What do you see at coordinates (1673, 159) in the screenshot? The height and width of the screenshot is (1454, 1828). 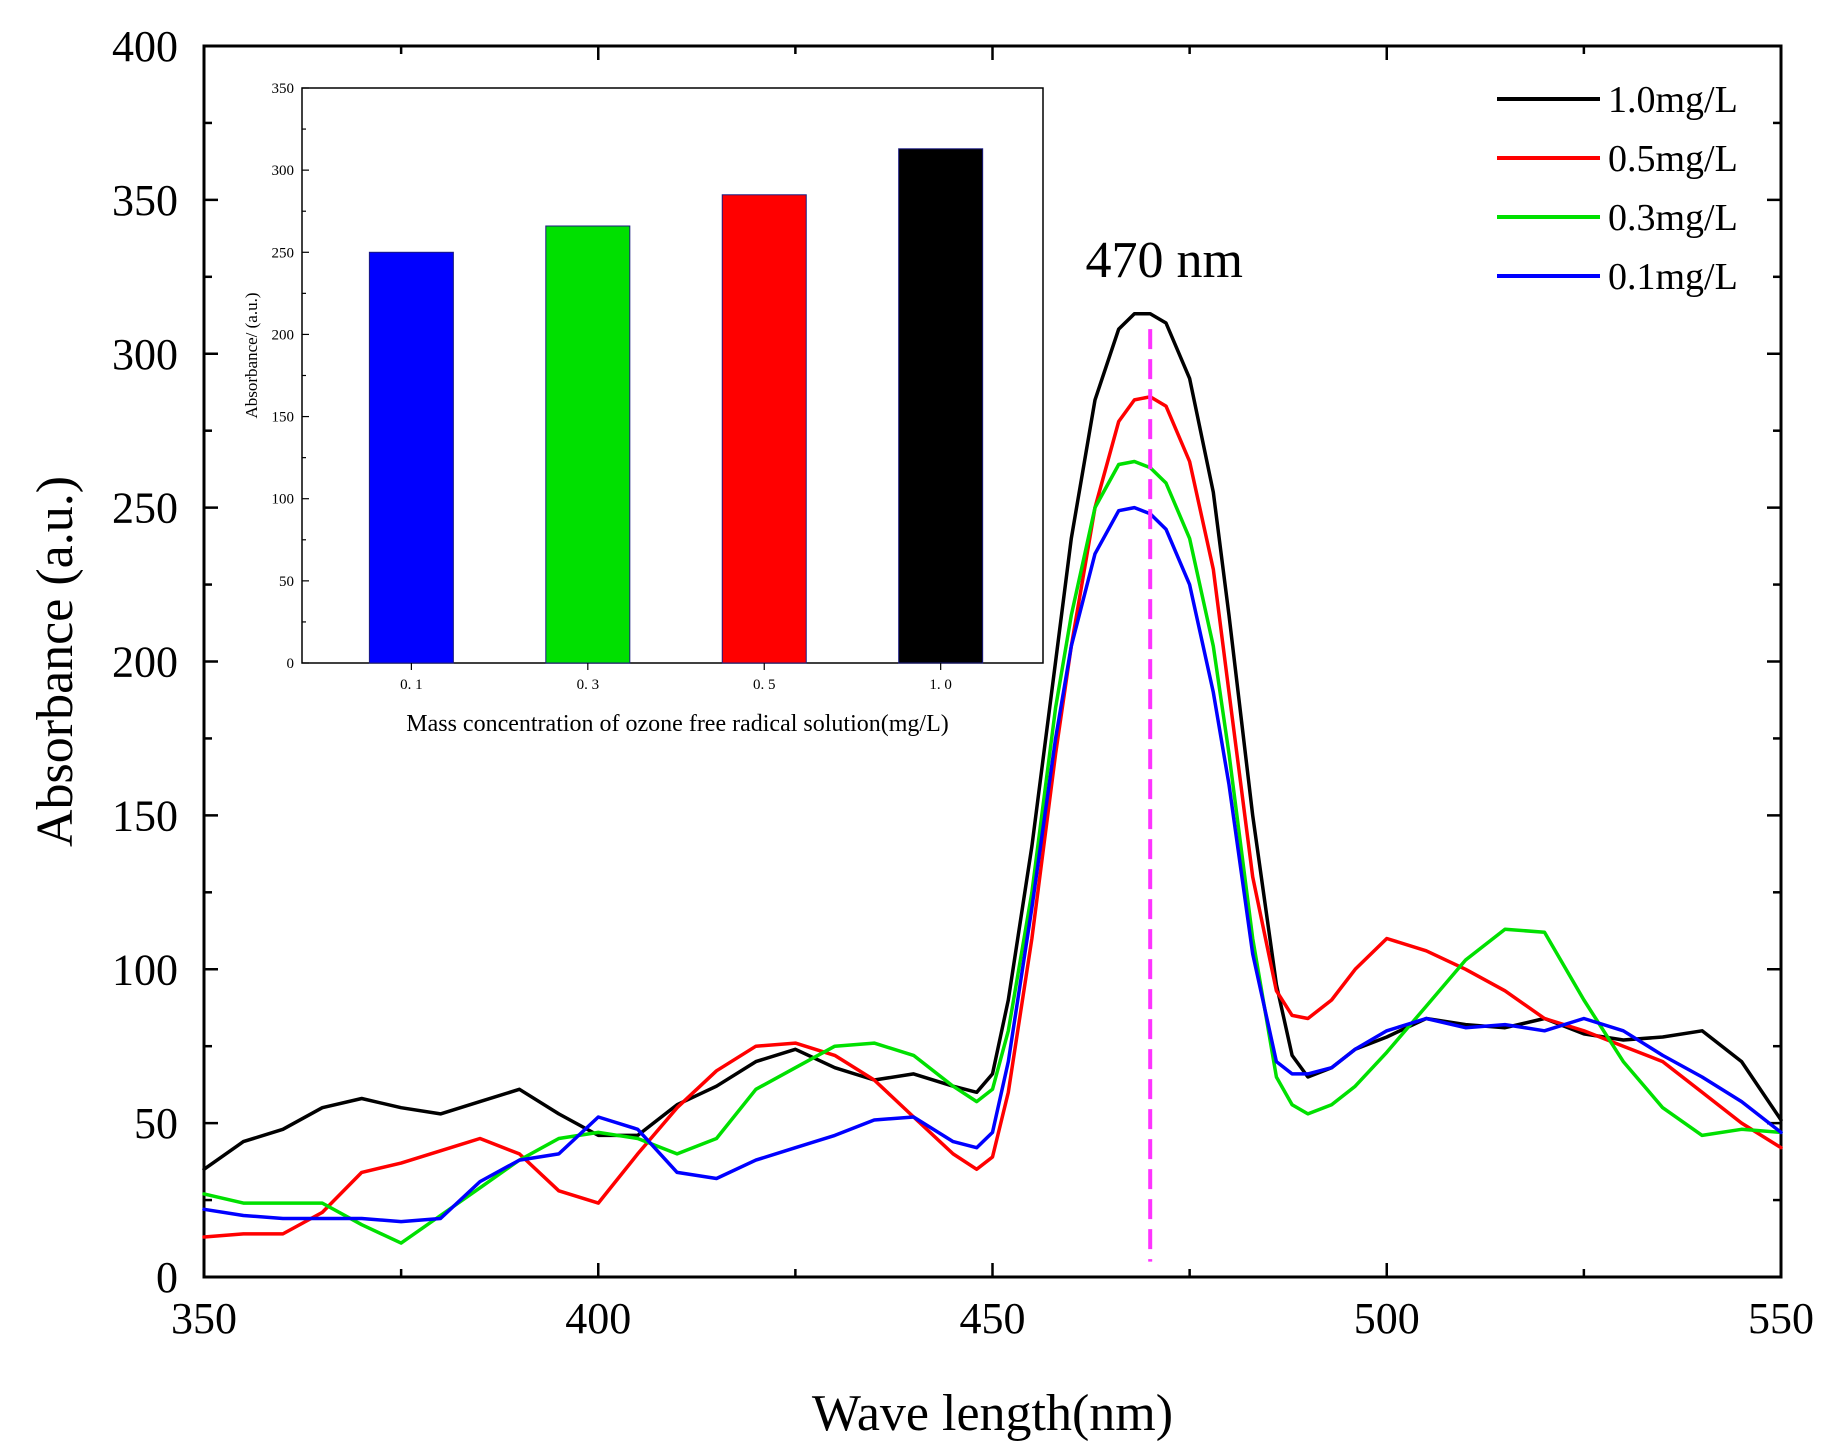 I see `legend-label: 0.5mg/L` at bounding box center [1673, 159].